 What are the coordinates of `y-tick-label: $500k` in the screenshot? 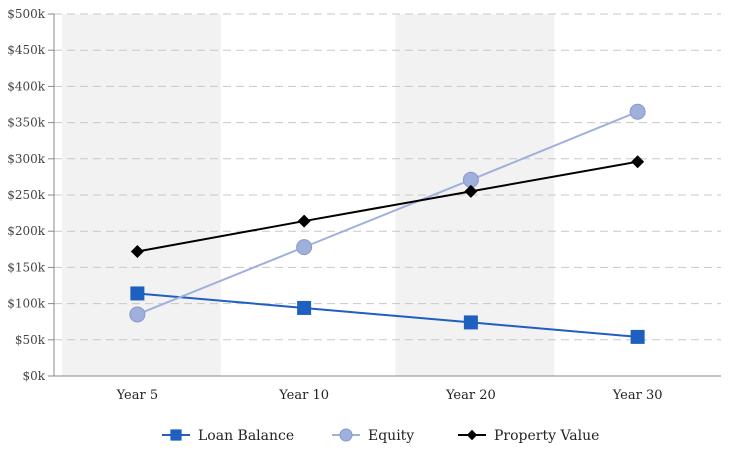 It's located at (26, 14).